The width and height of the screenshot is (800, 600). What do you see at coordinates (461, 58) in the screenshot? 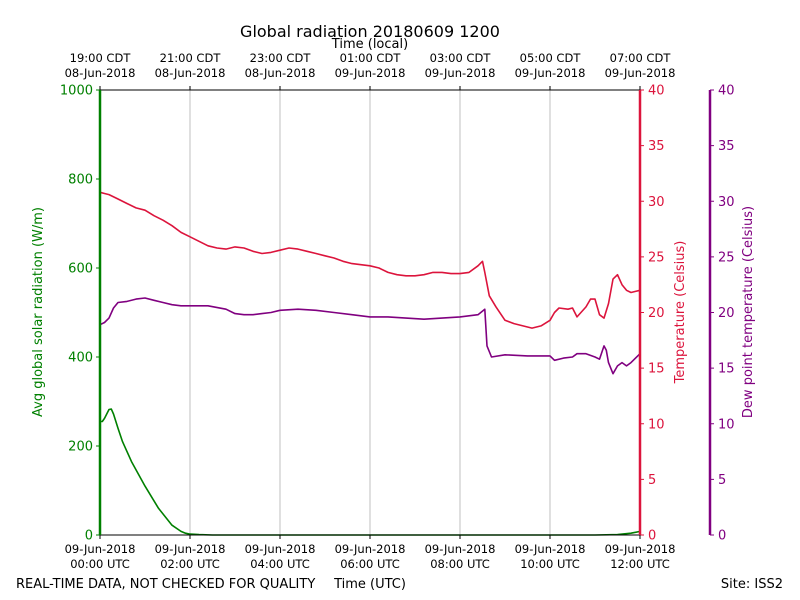
I see `x-tick-label-top-time: 03:00 CDT` at bounding box center [461, 58].